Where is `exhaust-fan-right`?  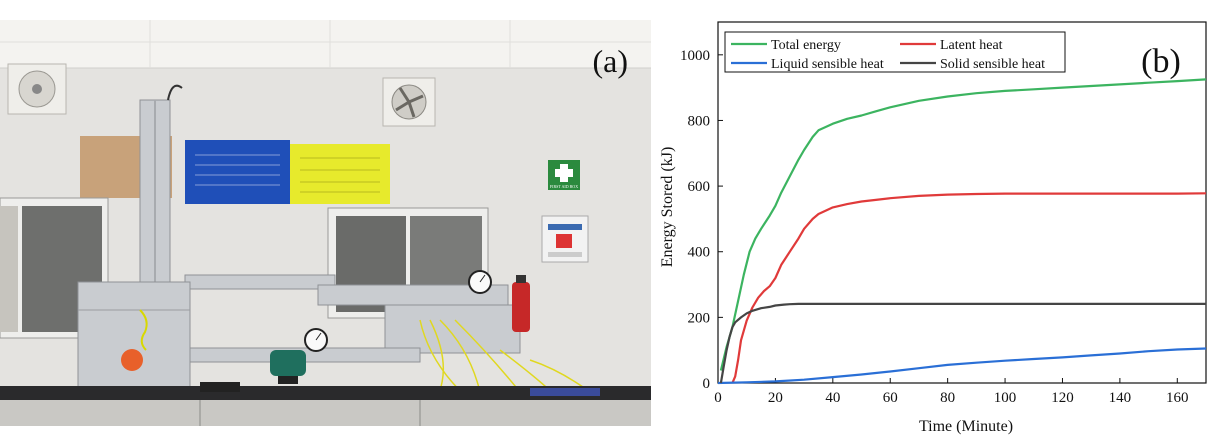
exhaust-fan-right is located at coordinates (409, 102).